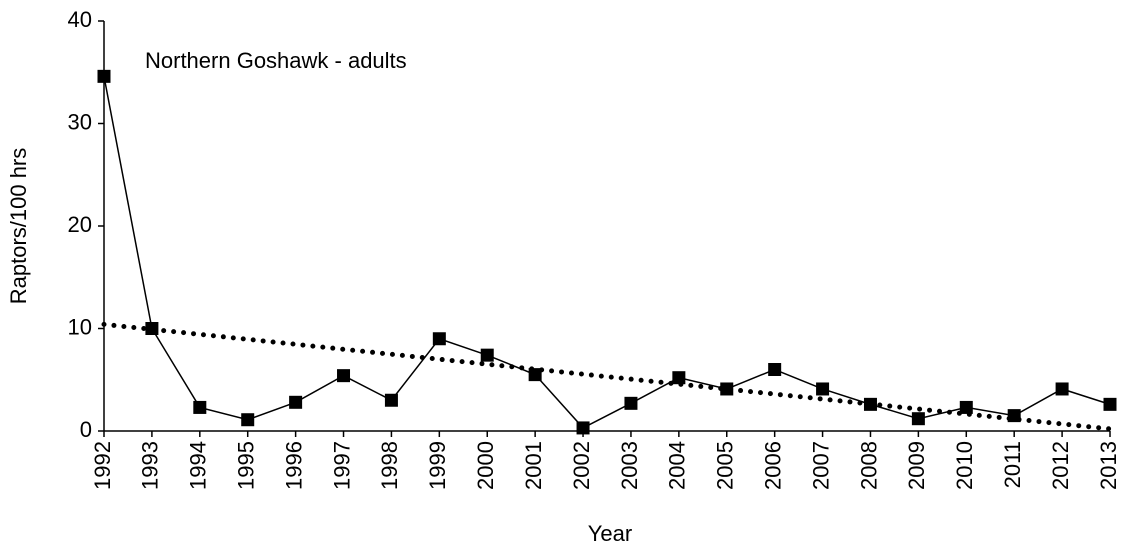 This screenshot has width=1124, height=548. Describe the element at coordinates (1060, 465) in the screenshot. I see `x-tick-label: 2012` at that location.